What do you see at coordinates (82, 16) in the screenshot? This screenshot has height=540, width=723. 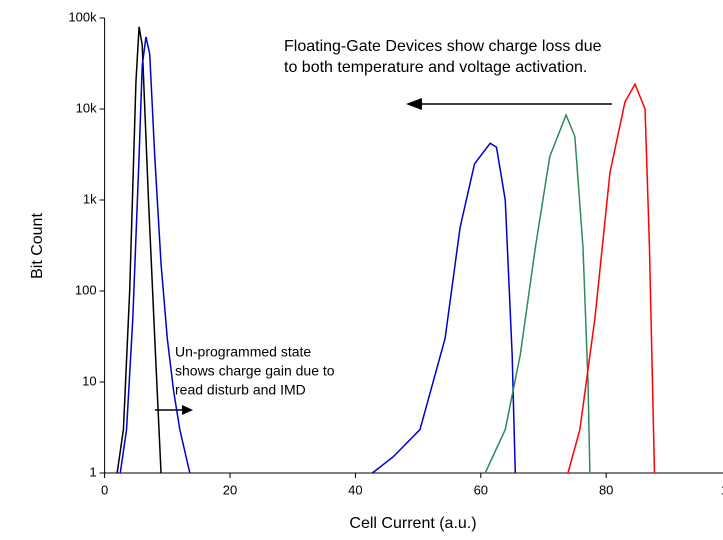 I see `y-tick-label: 100k` at bounding box center [82, 16].